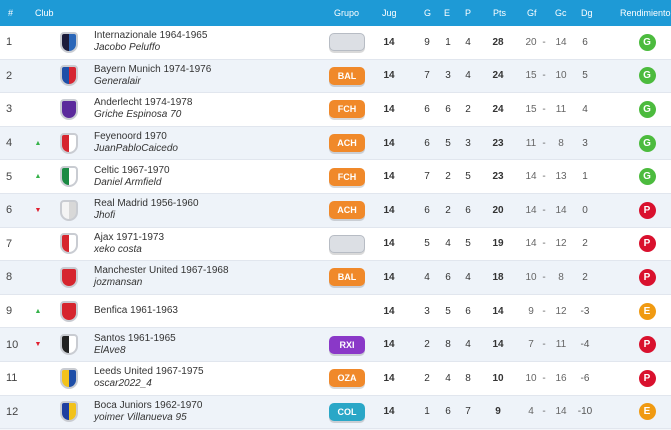  I want to click on header-club: Club, so click(44, 13).